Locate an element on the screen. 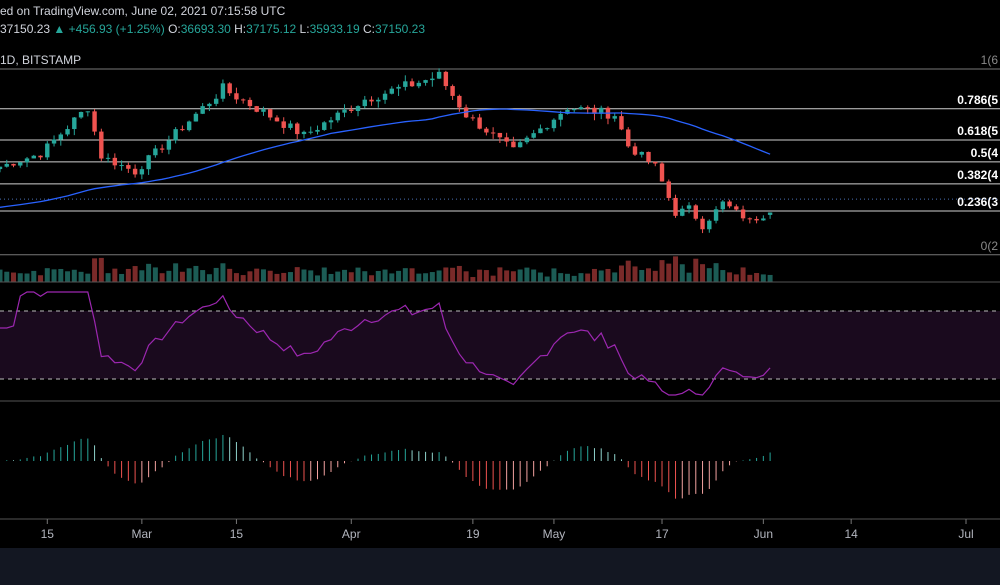  time-axis: 15 Mar 15 Apr 19 May 17 Jun 14 Jul is located at coordinates (507, 530).